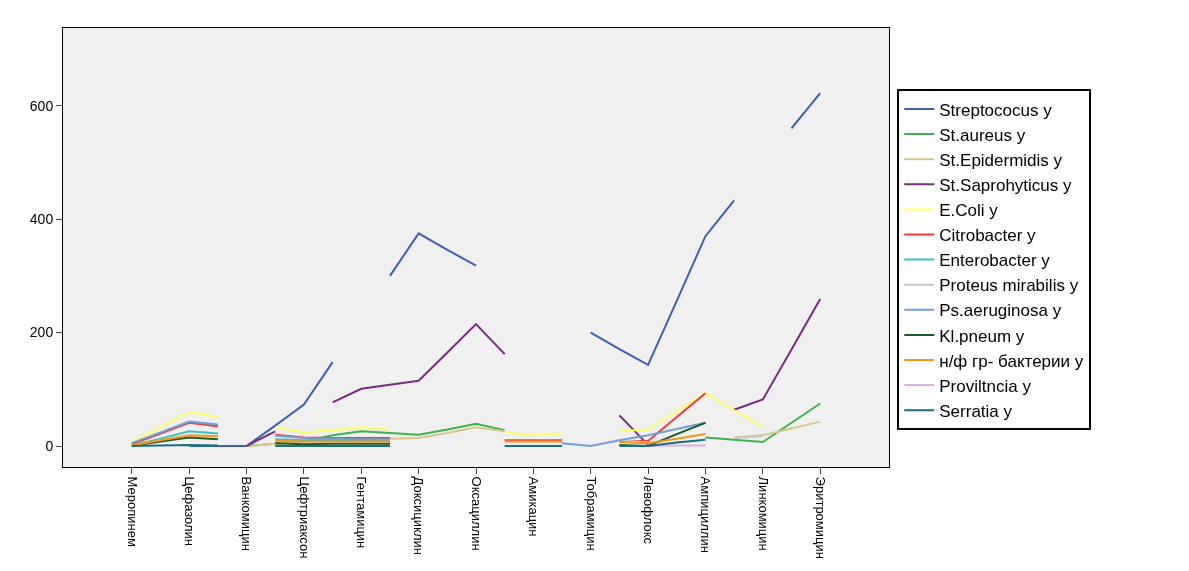 The width and height of the screenshot is (1189, 571). Describe the element at coordinates (976, 411) in the screenshot. I see `legend-label: Serratia y` at that location.